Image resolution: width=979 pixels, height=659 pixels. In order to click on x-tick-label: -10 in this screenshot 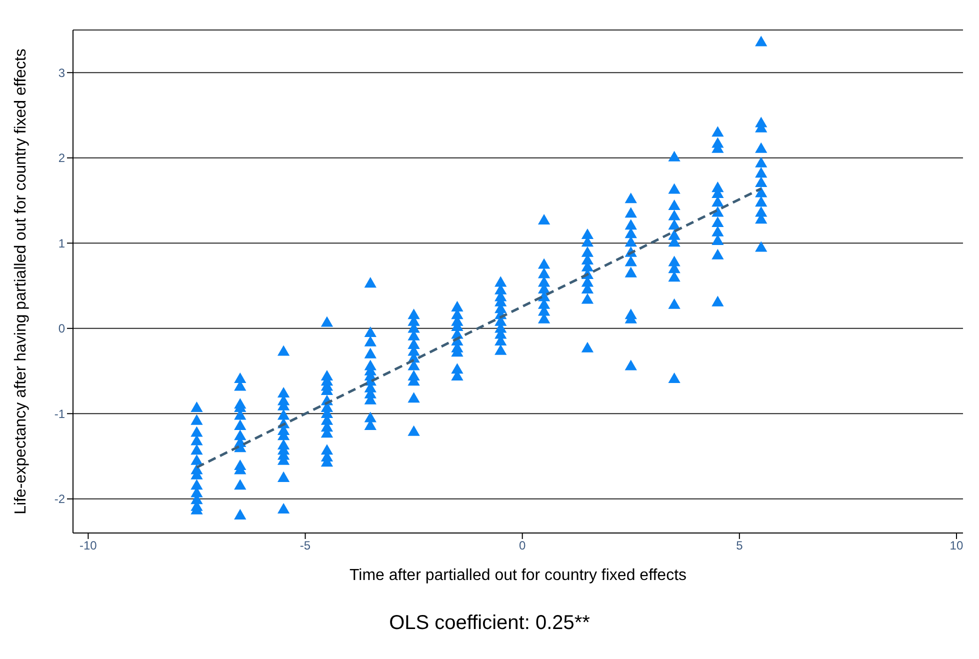, I will do `click(89, 545)`.